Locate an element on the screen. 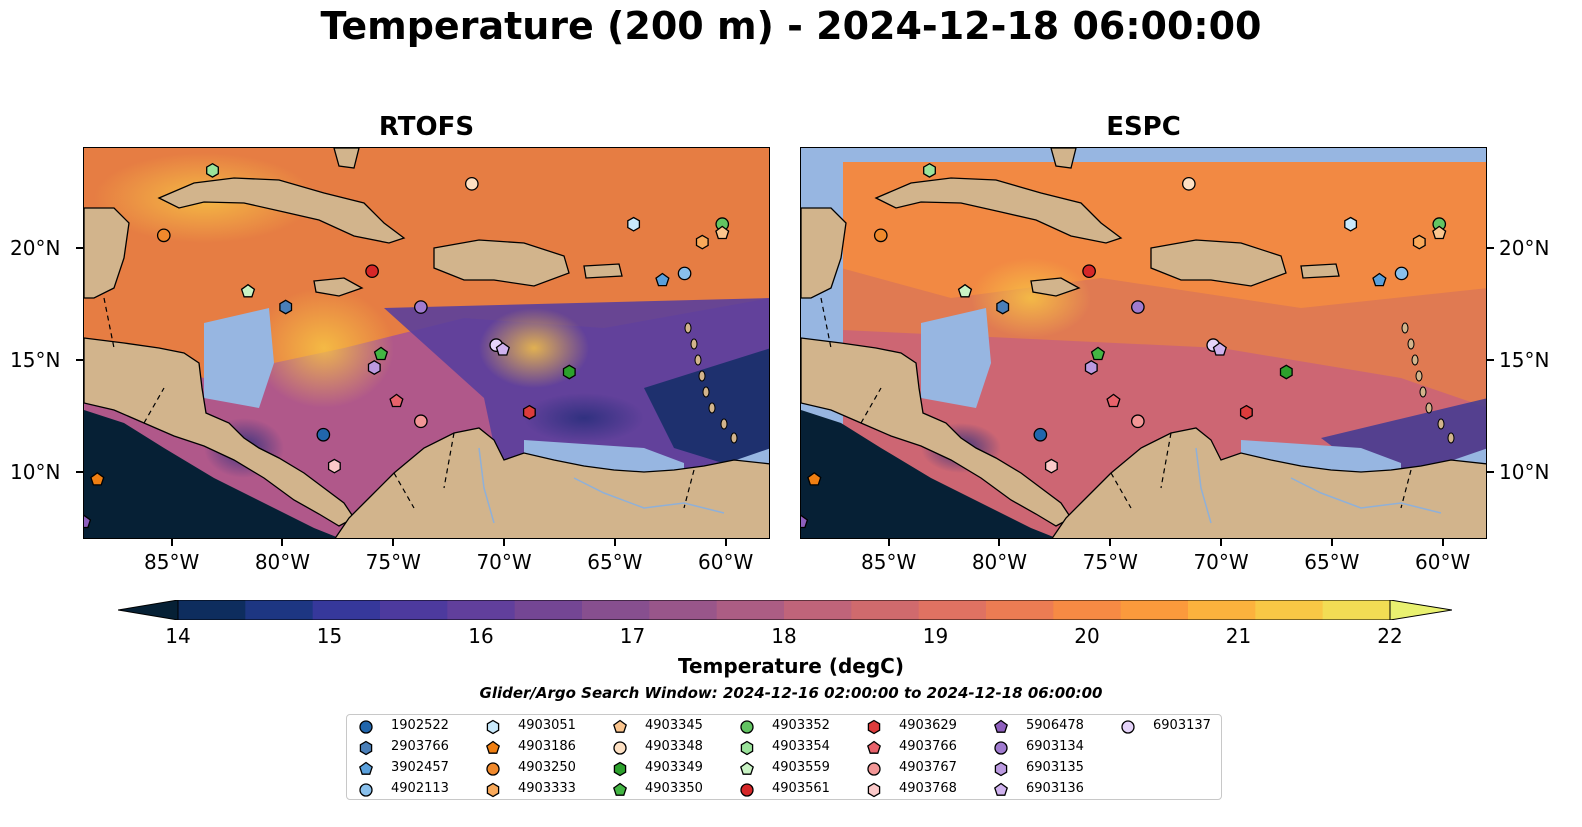 This screenshot has height=827, width=1582. legend-label: 1902522 is located at coordinates (420, 725).